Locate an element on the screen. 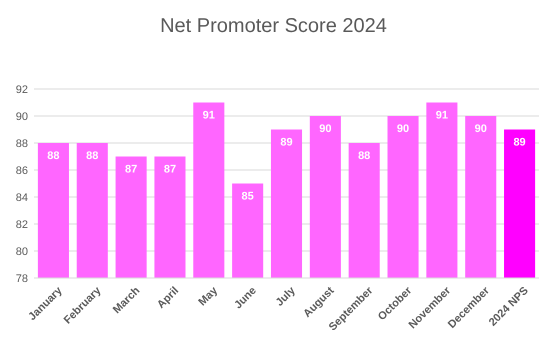 This screenshot has width=547, height=348. y-tick-label: 78 is located at coordinates (22, 279).